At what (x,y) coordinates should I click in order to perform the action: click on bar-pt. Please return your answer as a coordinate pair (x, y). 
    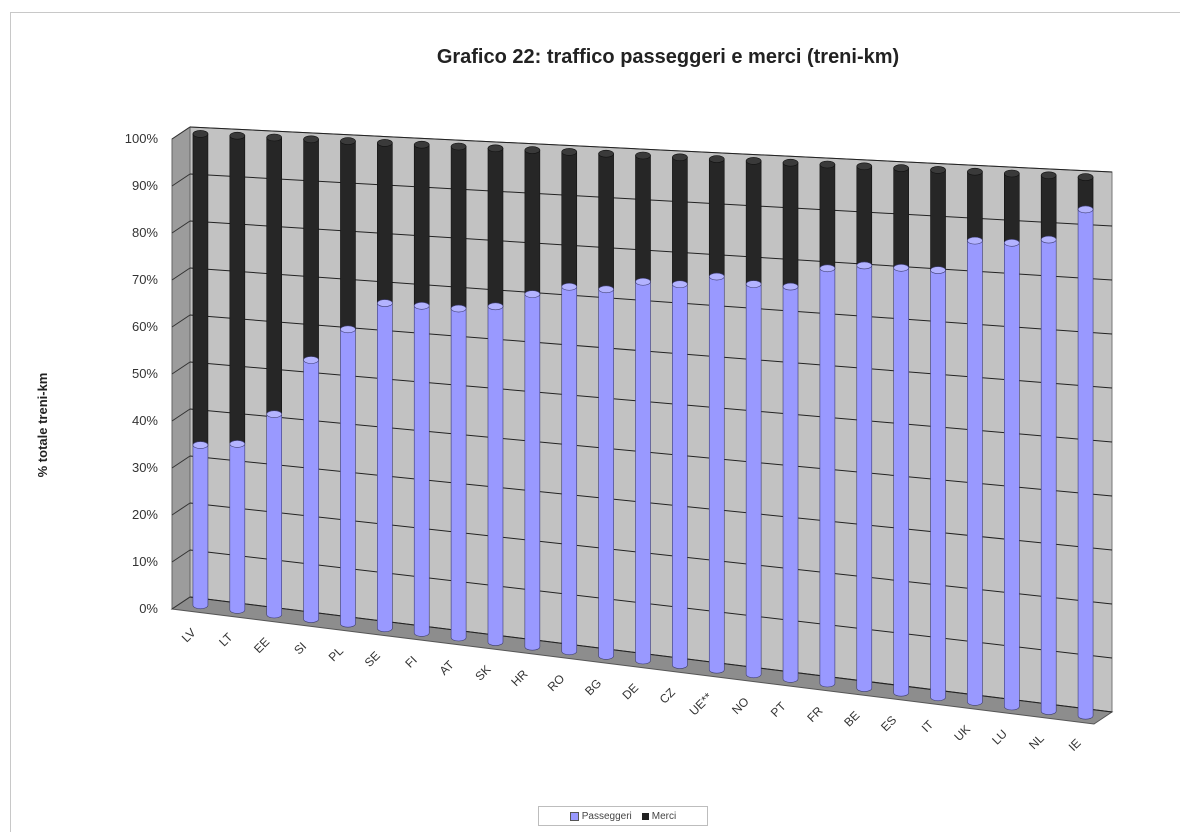
    Looking at the image, I should click on (790, 420).